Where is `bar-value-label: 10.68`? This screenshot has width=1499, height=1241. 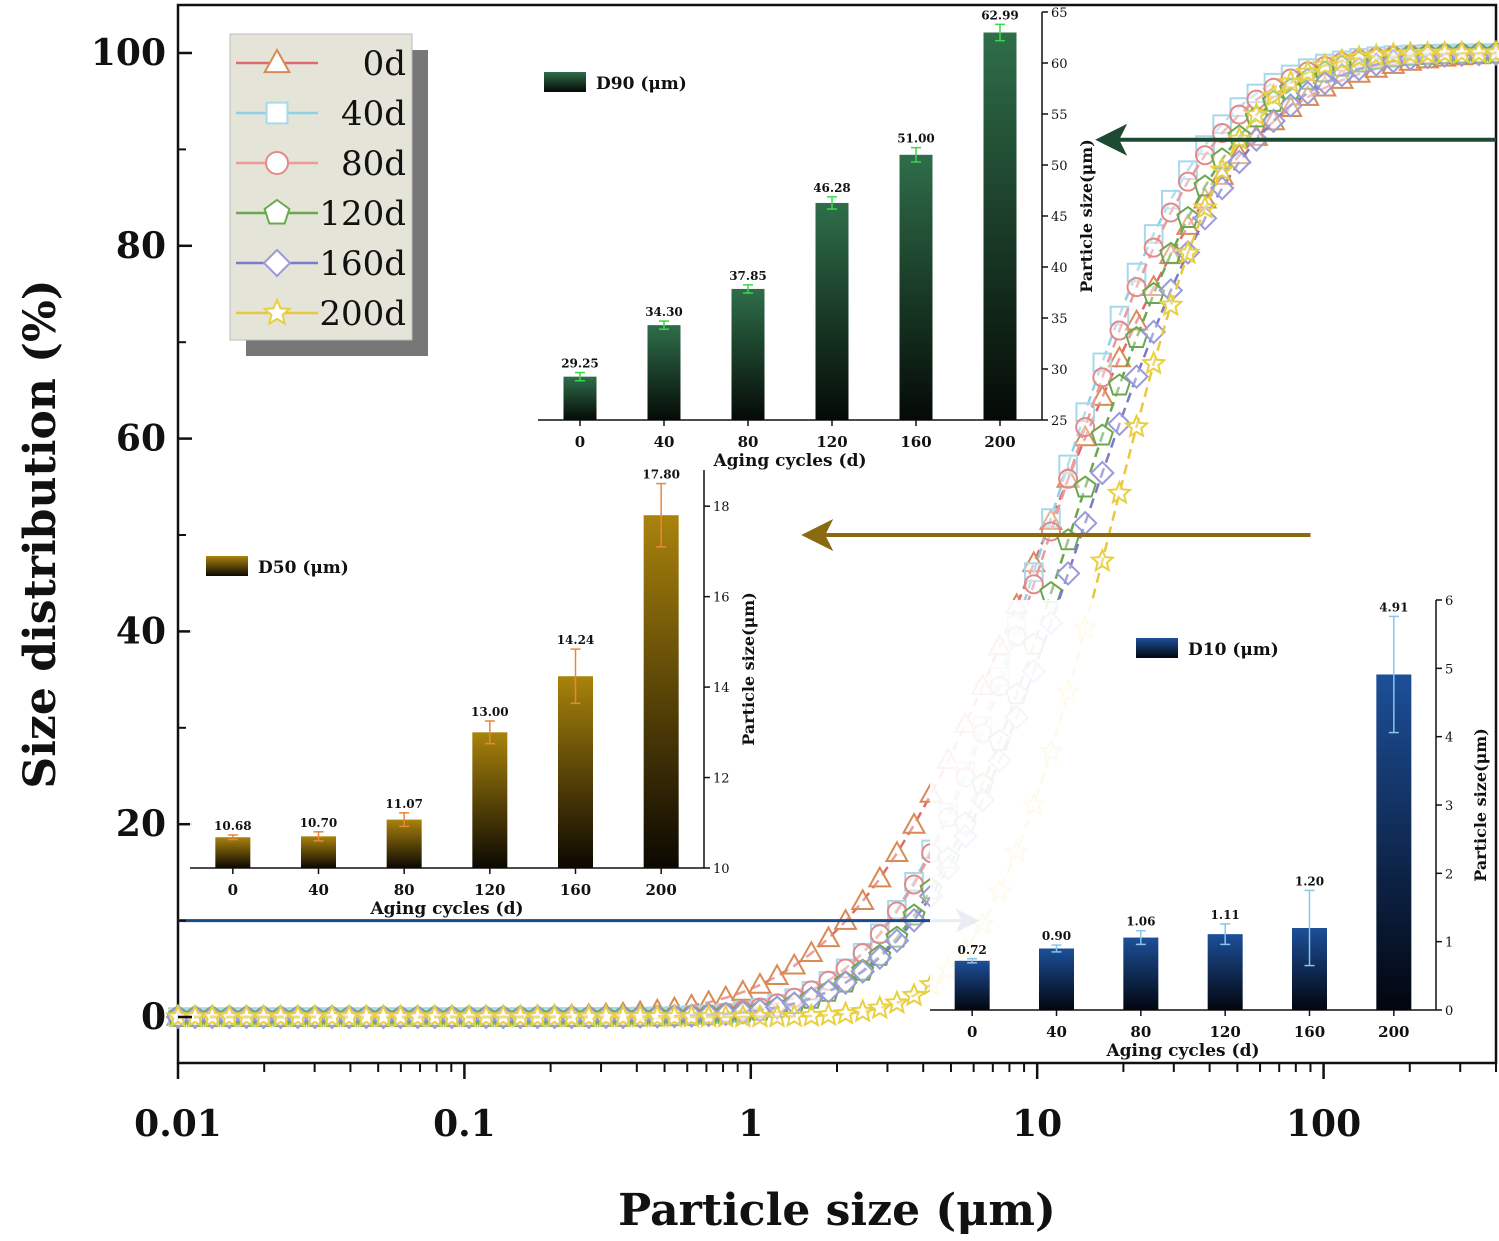 bar-value-label: 10.68 is located at coordinates (233, 826).